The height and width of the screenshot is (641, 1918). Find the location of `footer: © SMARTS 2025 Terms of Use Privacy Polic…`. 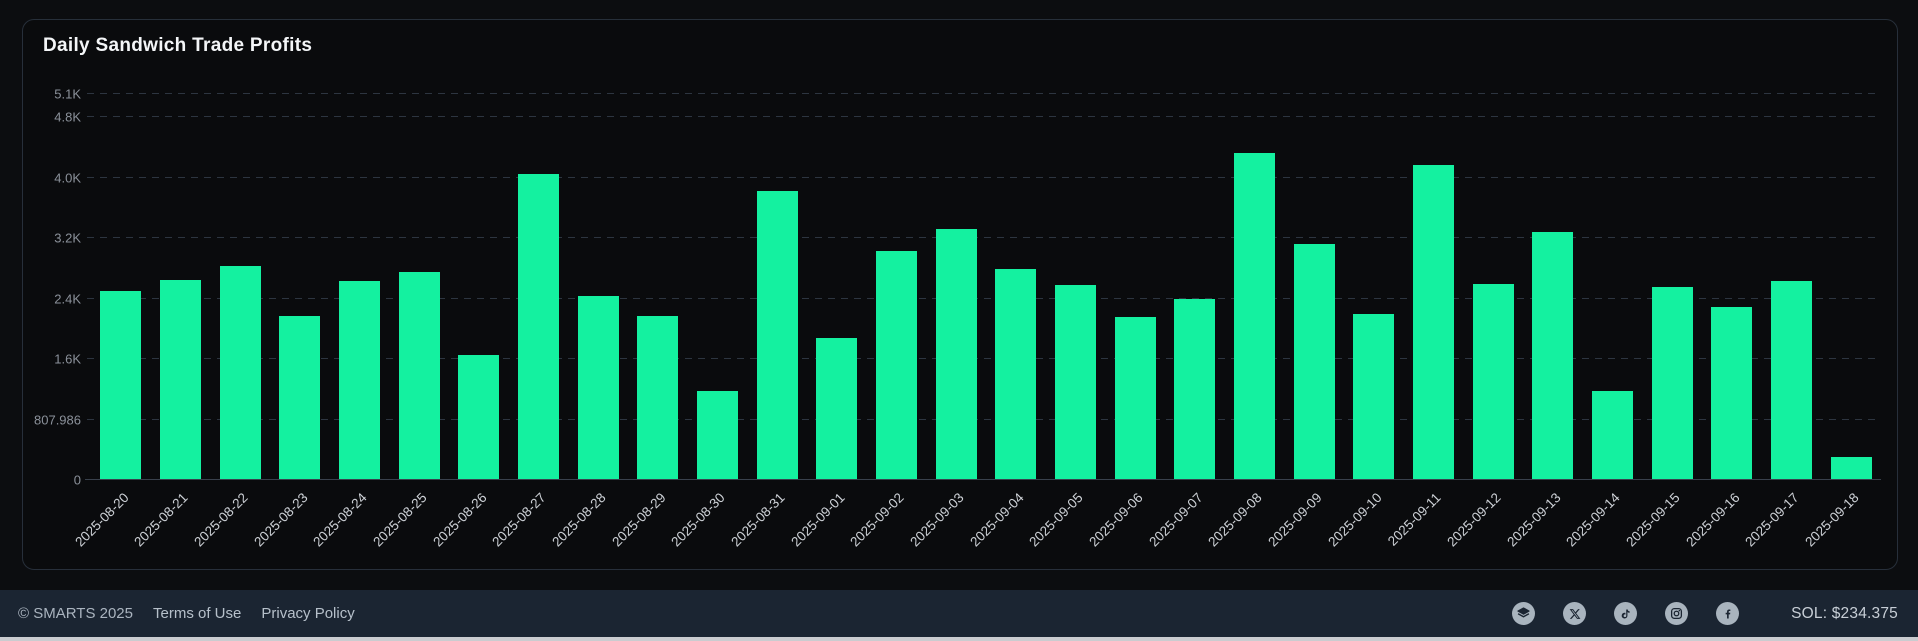

footer: © SMARTS 2025 Terms of Use Privacy Polic… is located at coordinates (959, 613).